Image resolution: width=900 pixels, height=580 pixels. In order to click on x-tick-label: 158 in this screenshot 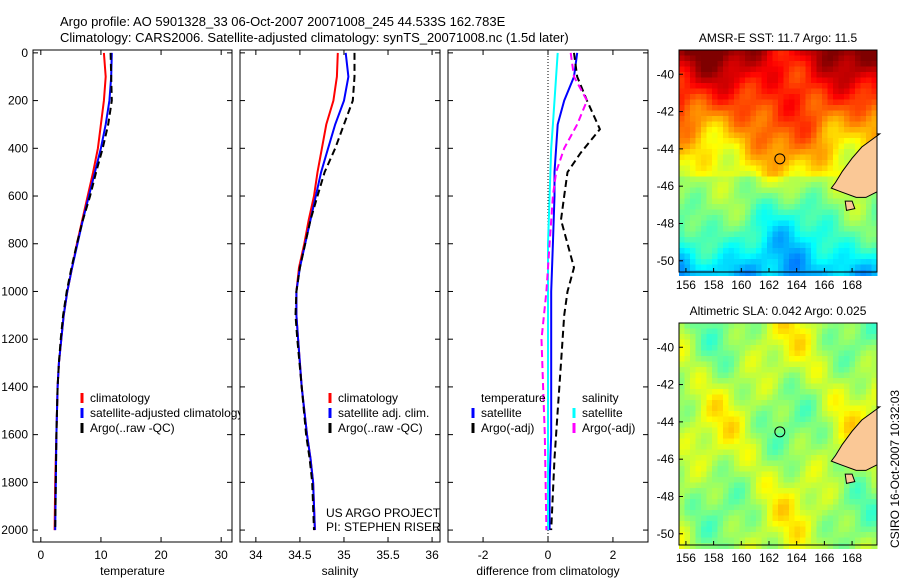, I will do `click(714, 558)`.